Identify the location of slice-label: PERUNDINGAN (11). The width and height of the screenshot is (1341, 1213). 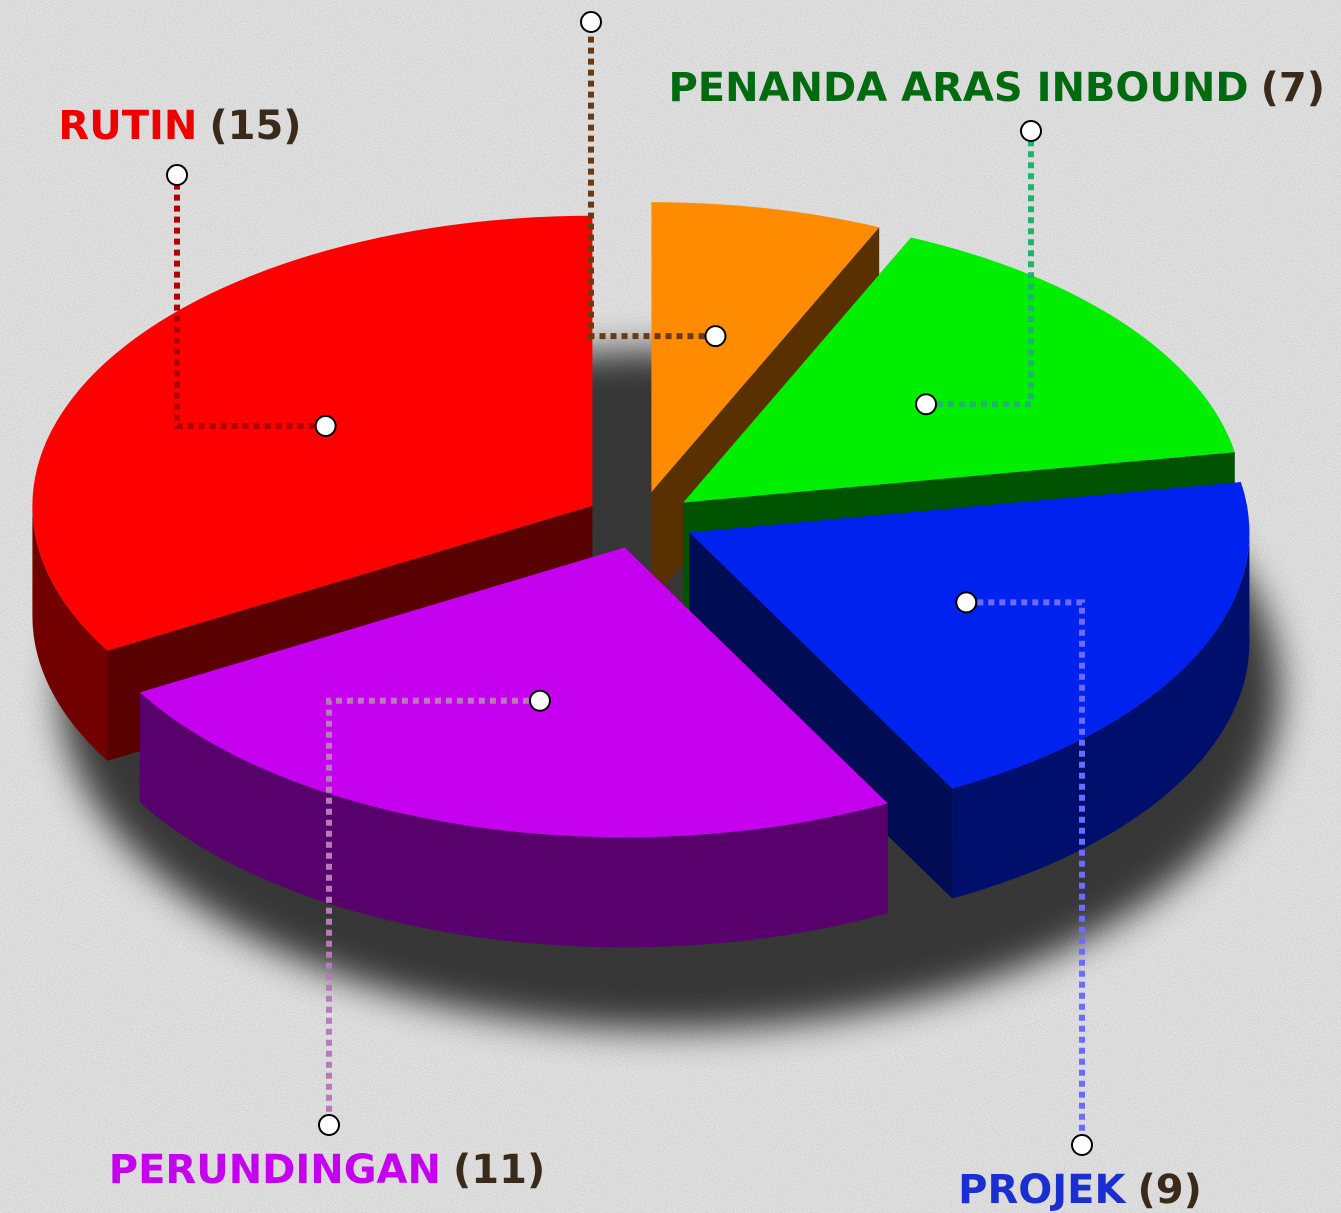
(327, 1170).